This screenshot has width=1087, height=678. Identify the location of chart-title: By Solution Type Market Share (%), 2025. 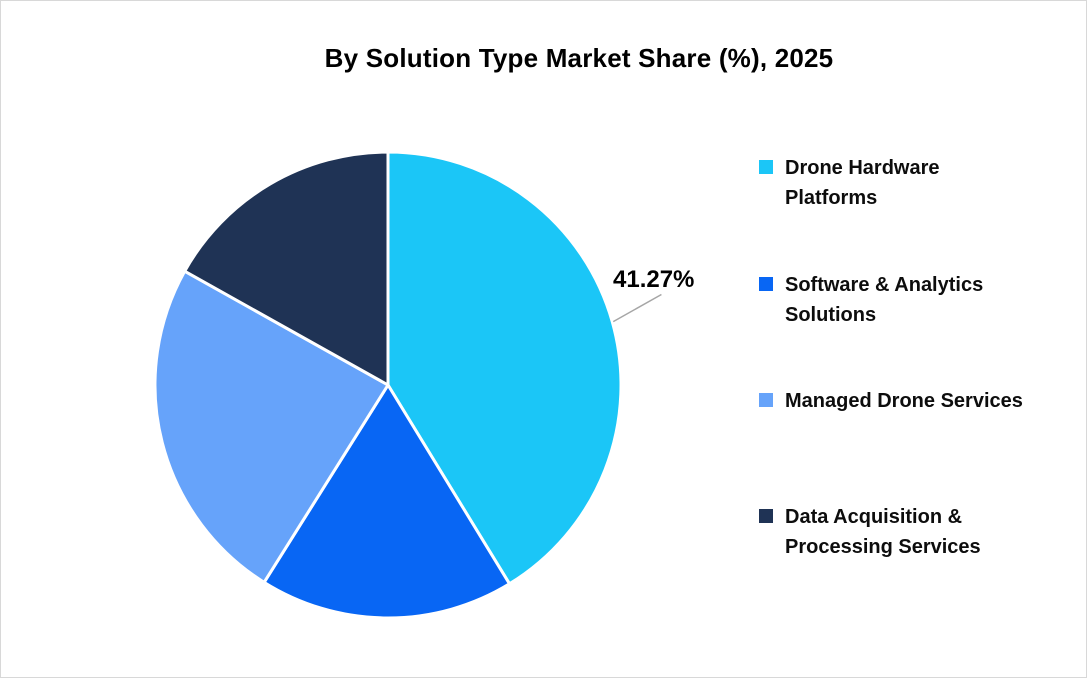
(579, 58).